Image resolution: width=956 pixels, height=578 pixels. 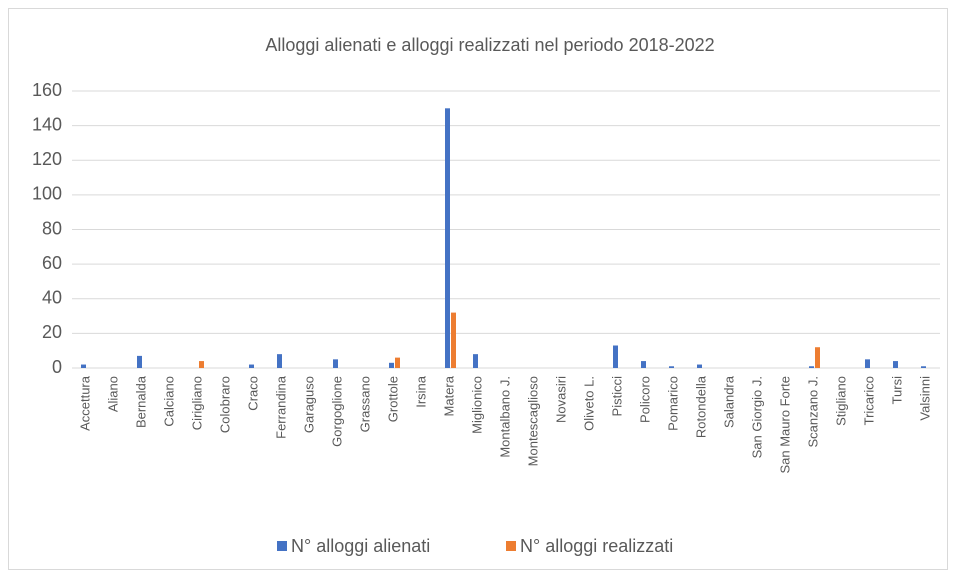 What do you see at coordinates (644, 399) in the screenshot?
I see `x-tick-label: Policoro` at bounding box center [644, 399].